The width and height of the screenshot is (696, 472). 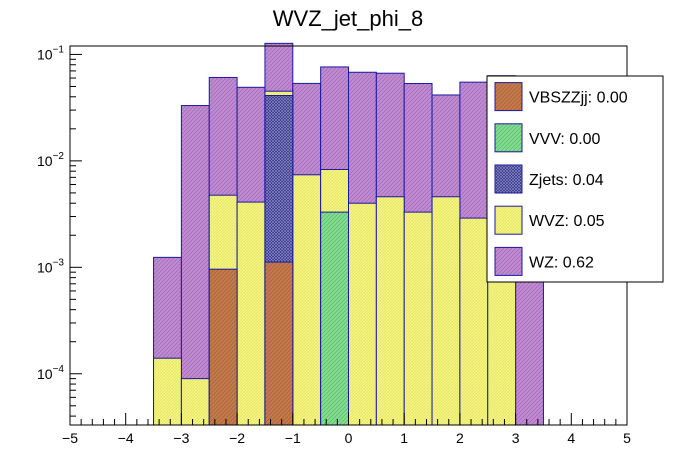 I want to click on legend-label: Zjets: 0.04, so click(x=566, y=180).